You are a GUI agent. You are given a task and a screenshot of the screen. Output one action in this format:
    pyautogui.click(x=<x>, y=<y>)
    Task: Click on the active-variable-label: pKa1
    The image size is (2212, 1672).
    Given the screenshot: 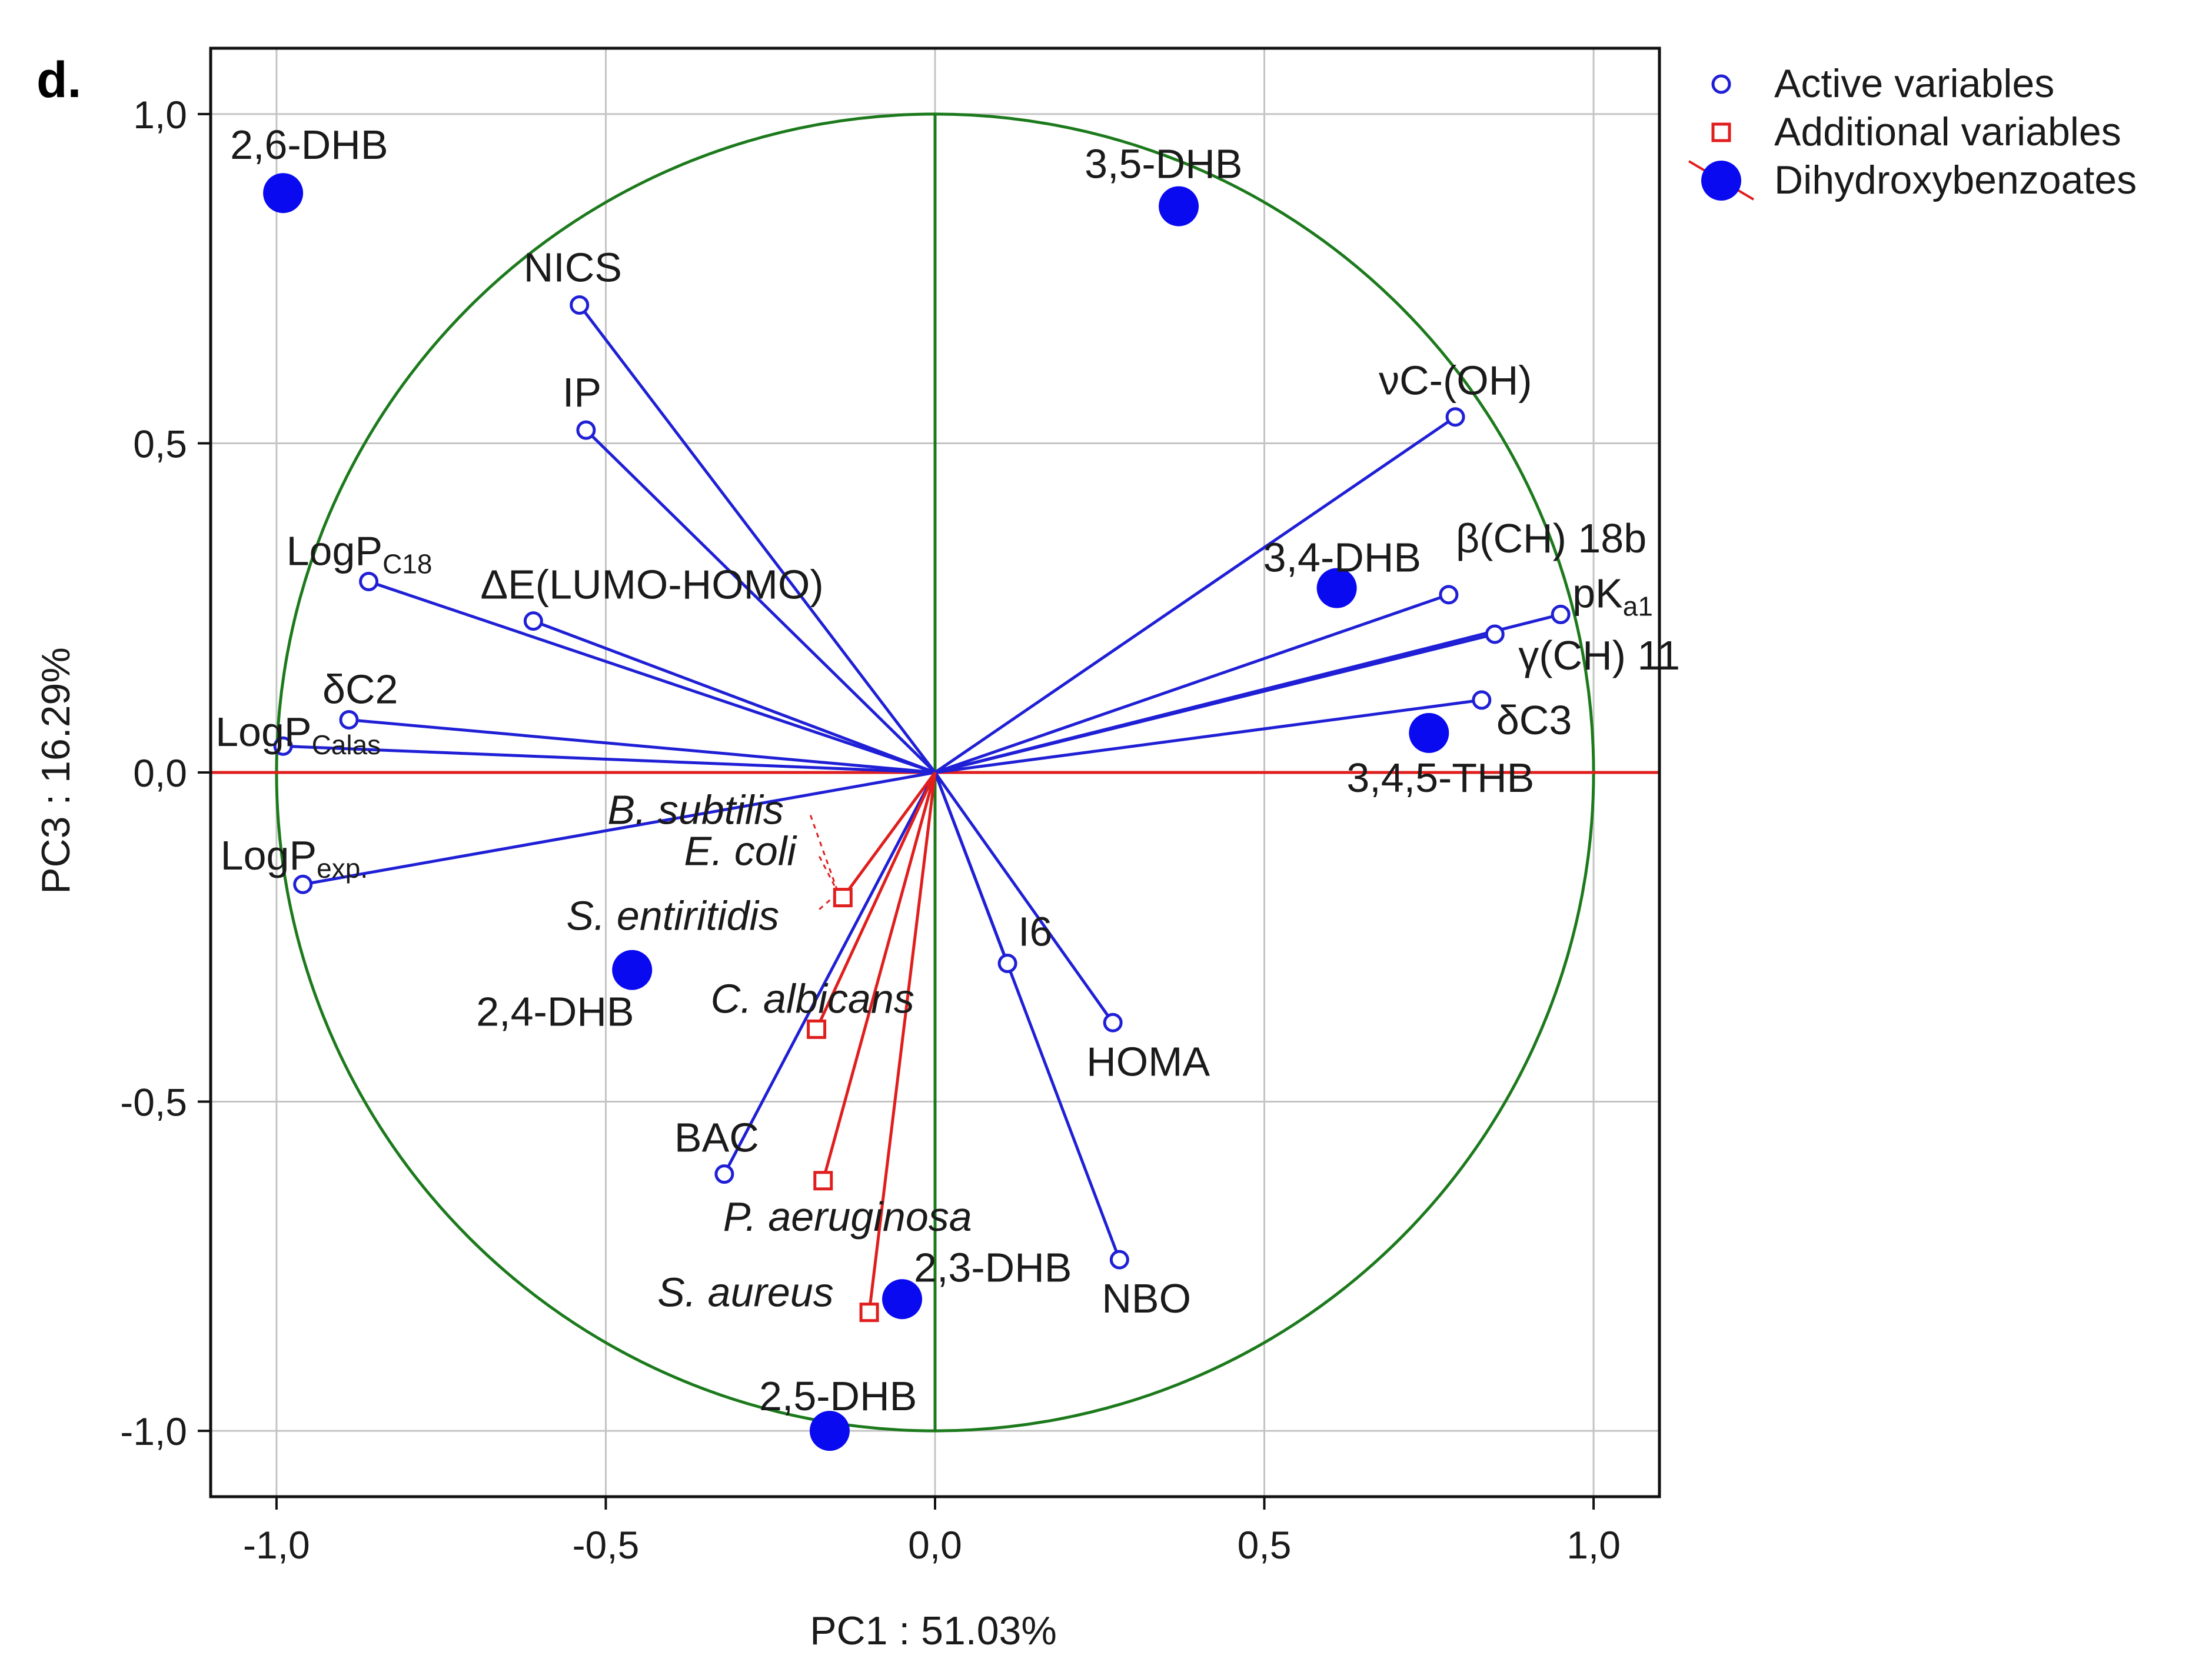 What is the action you would take?
    pyautogui.click(x=1612, y=595)
    